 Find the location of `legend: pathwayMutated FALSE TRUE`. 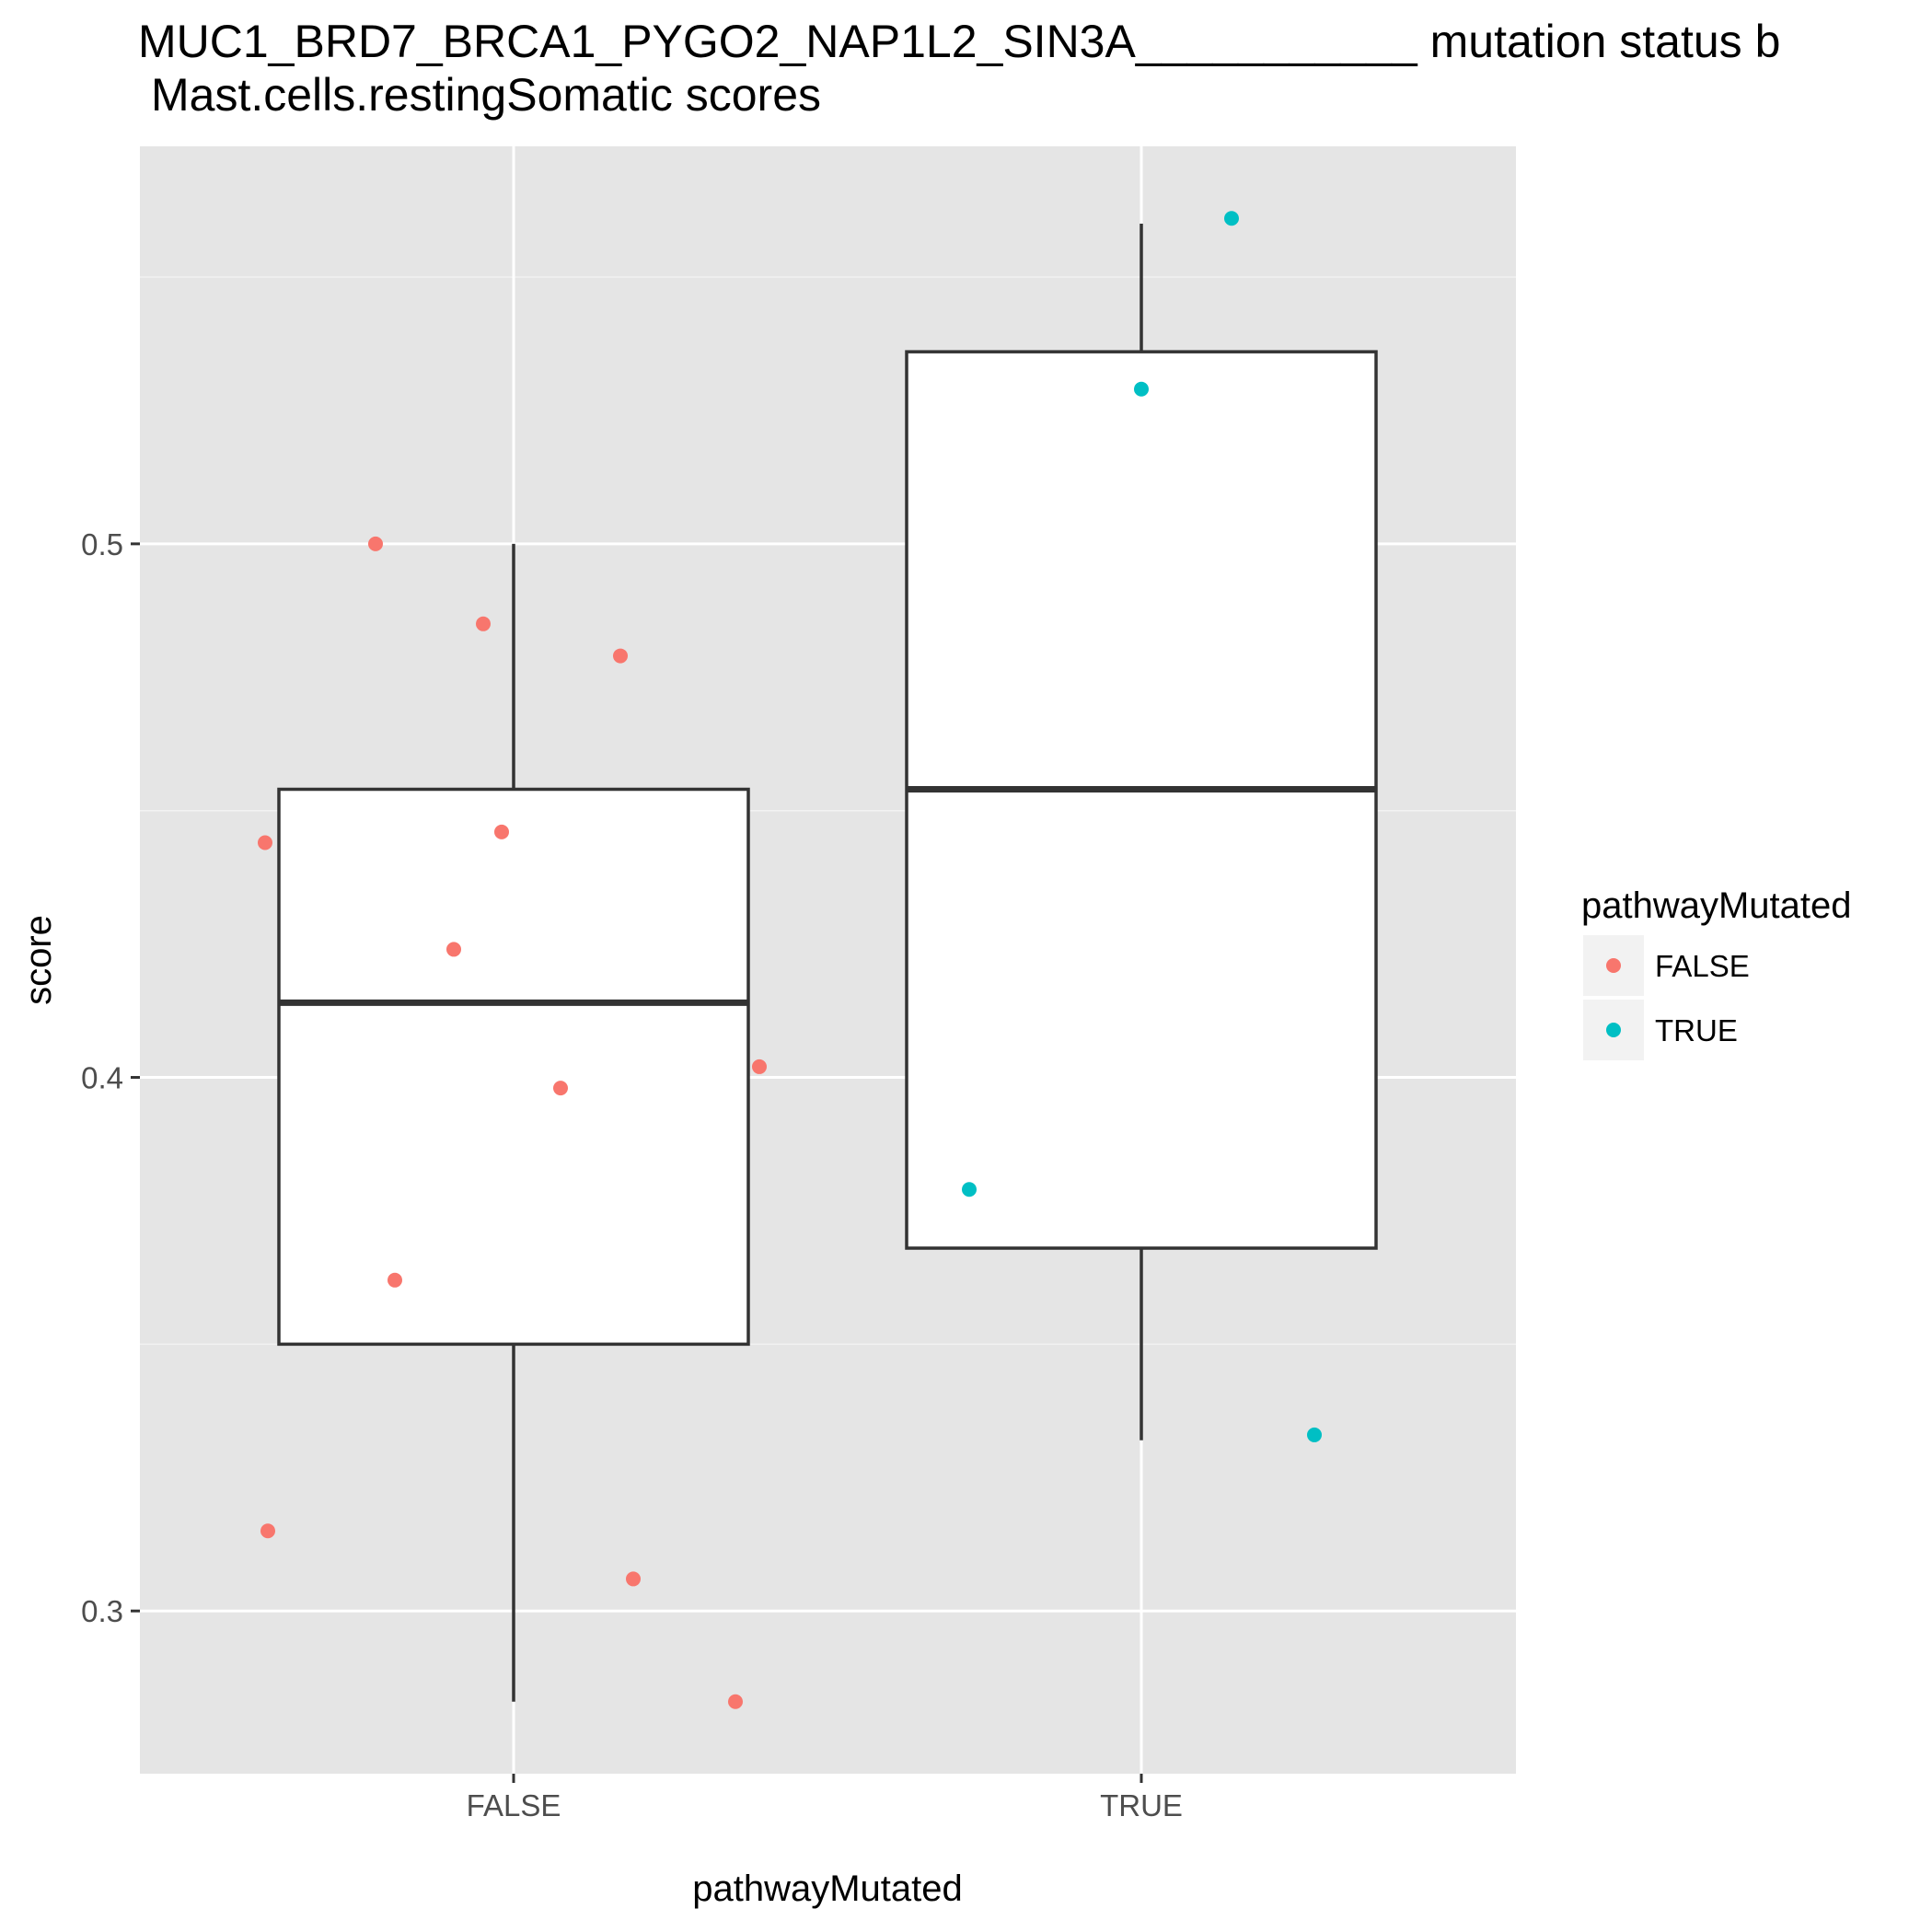

legend: pathwayMutated FALSE TRUE is located at coordinates (1717, 972).